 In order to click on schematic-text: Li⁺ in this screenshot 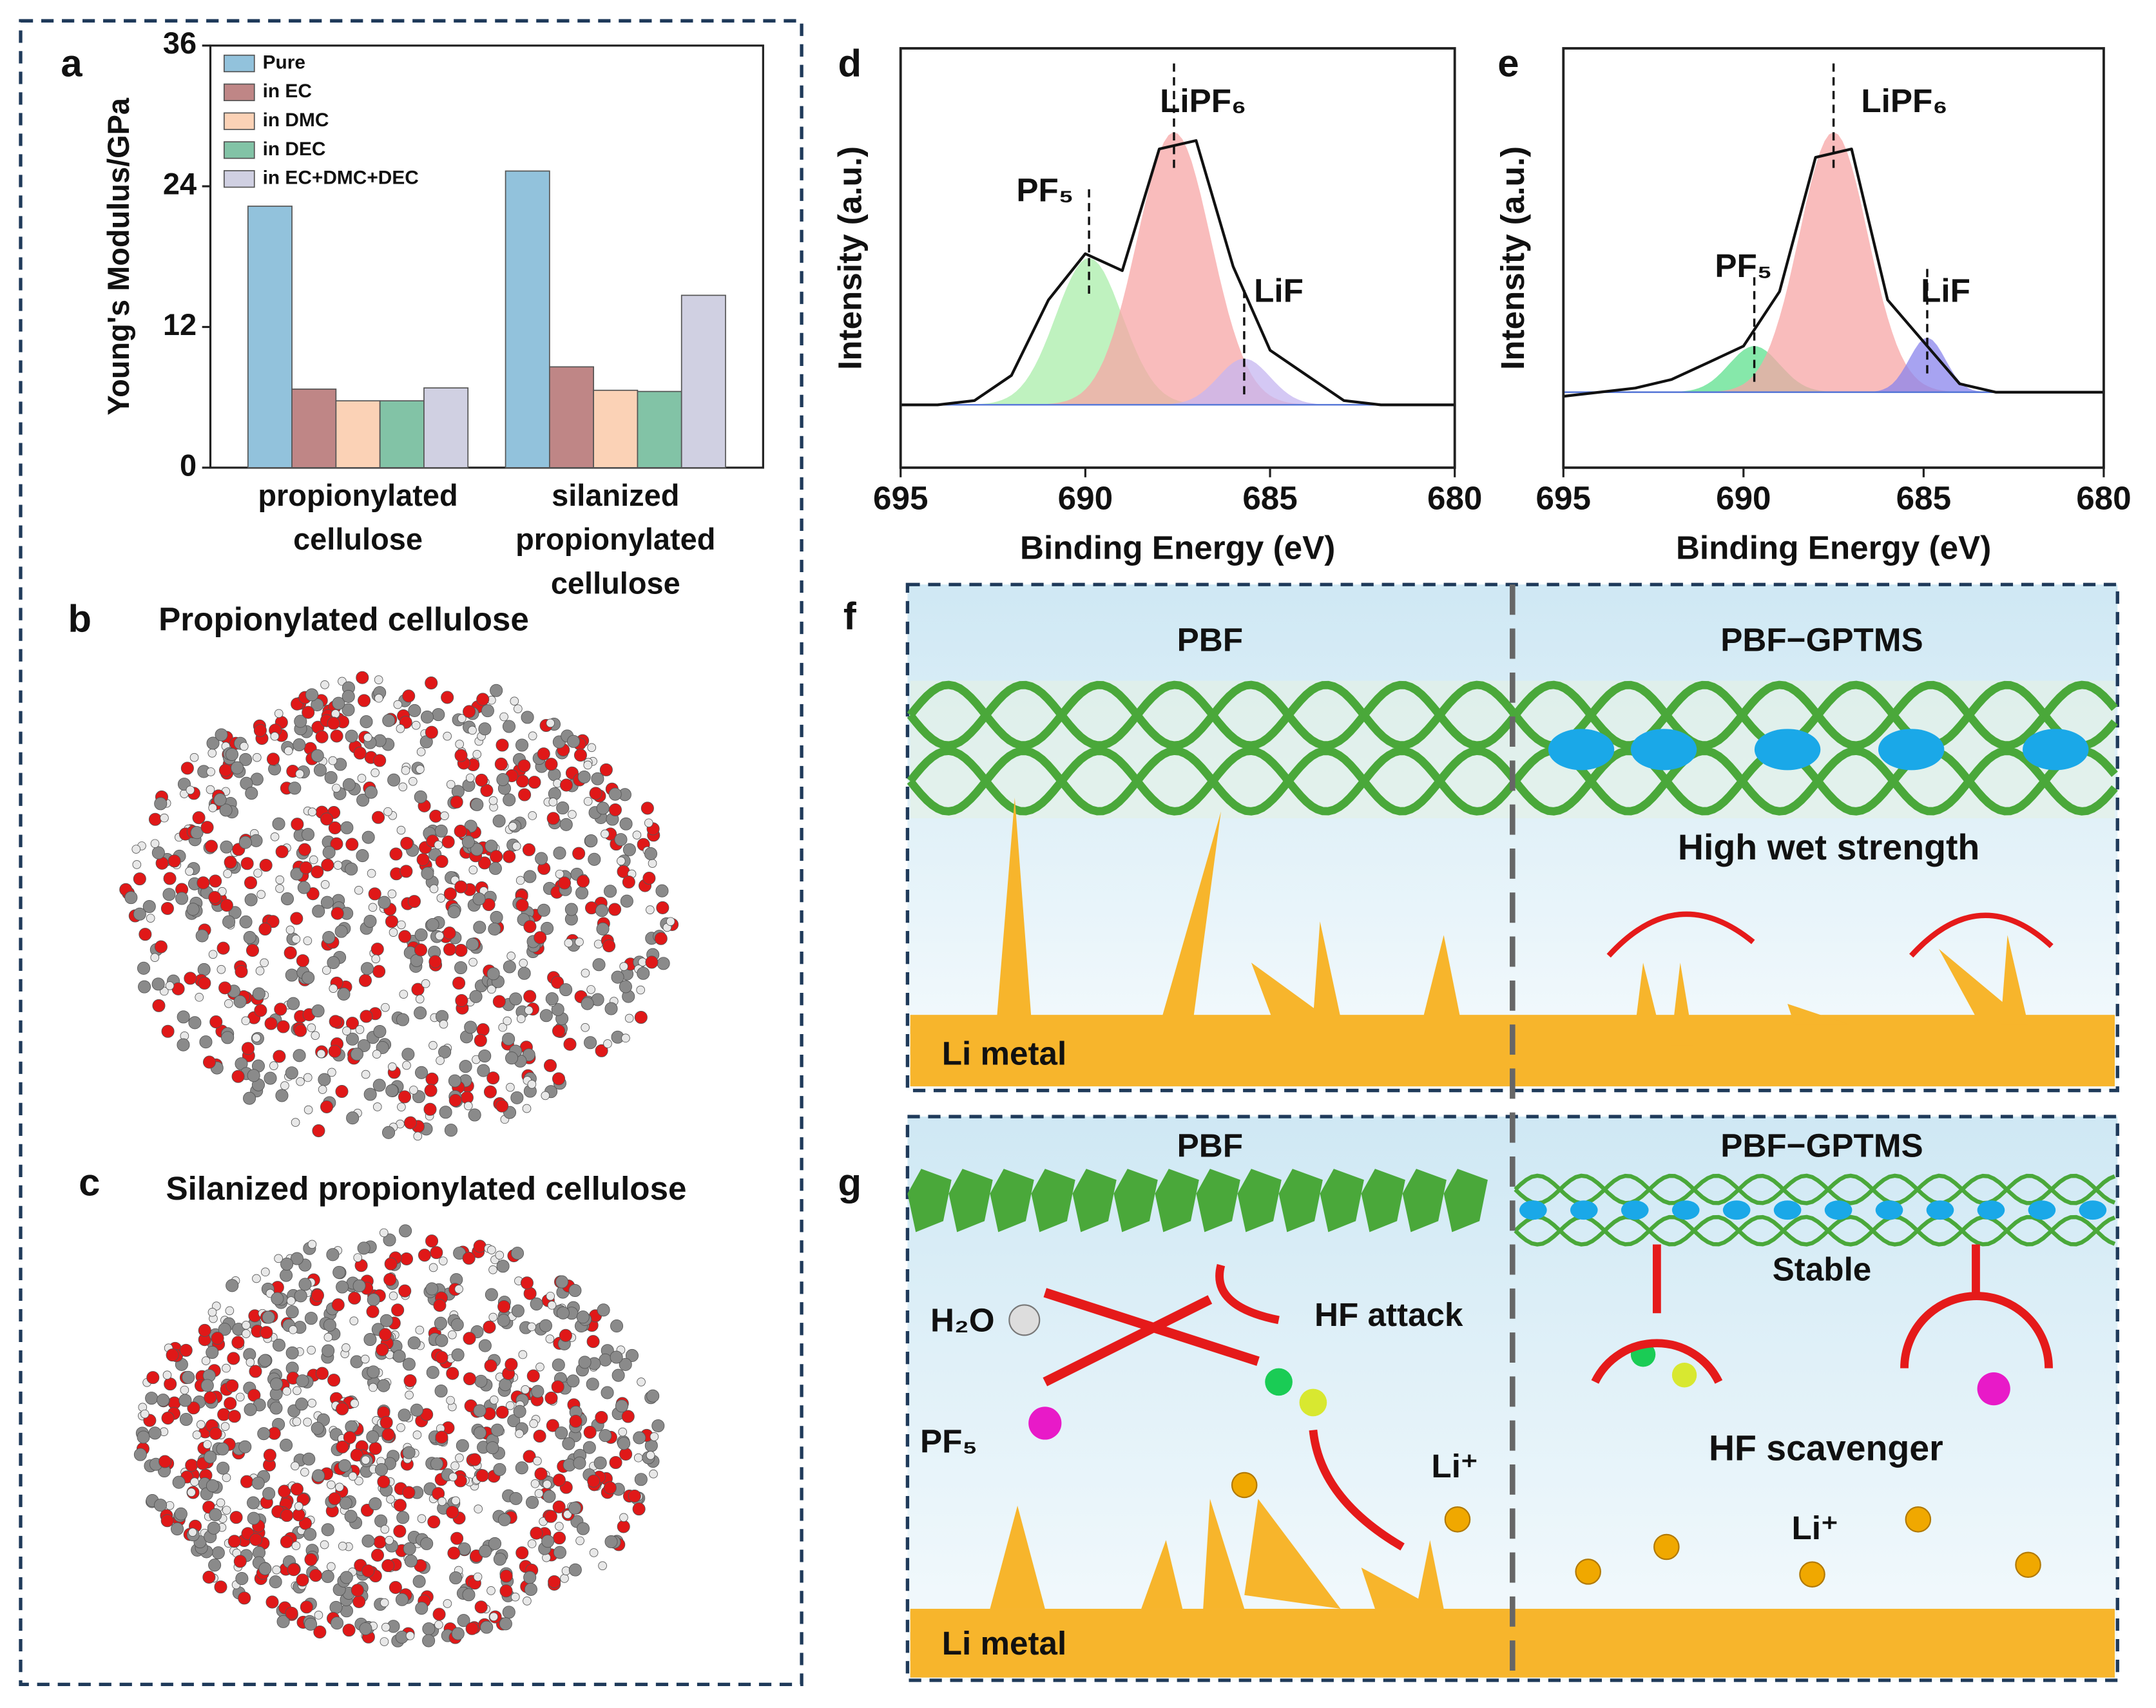, I will do `click(1815, 1528)`.